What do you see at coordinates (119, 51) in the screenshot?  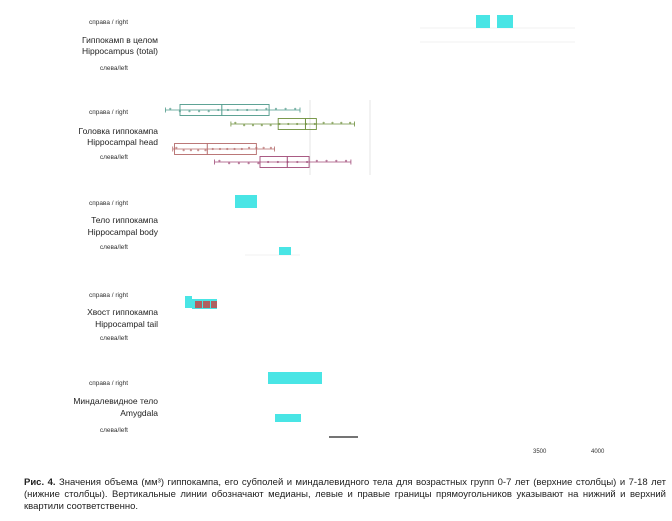 I see `group-label-en: Hippocampus (total)` at bounding box center [119, 51].